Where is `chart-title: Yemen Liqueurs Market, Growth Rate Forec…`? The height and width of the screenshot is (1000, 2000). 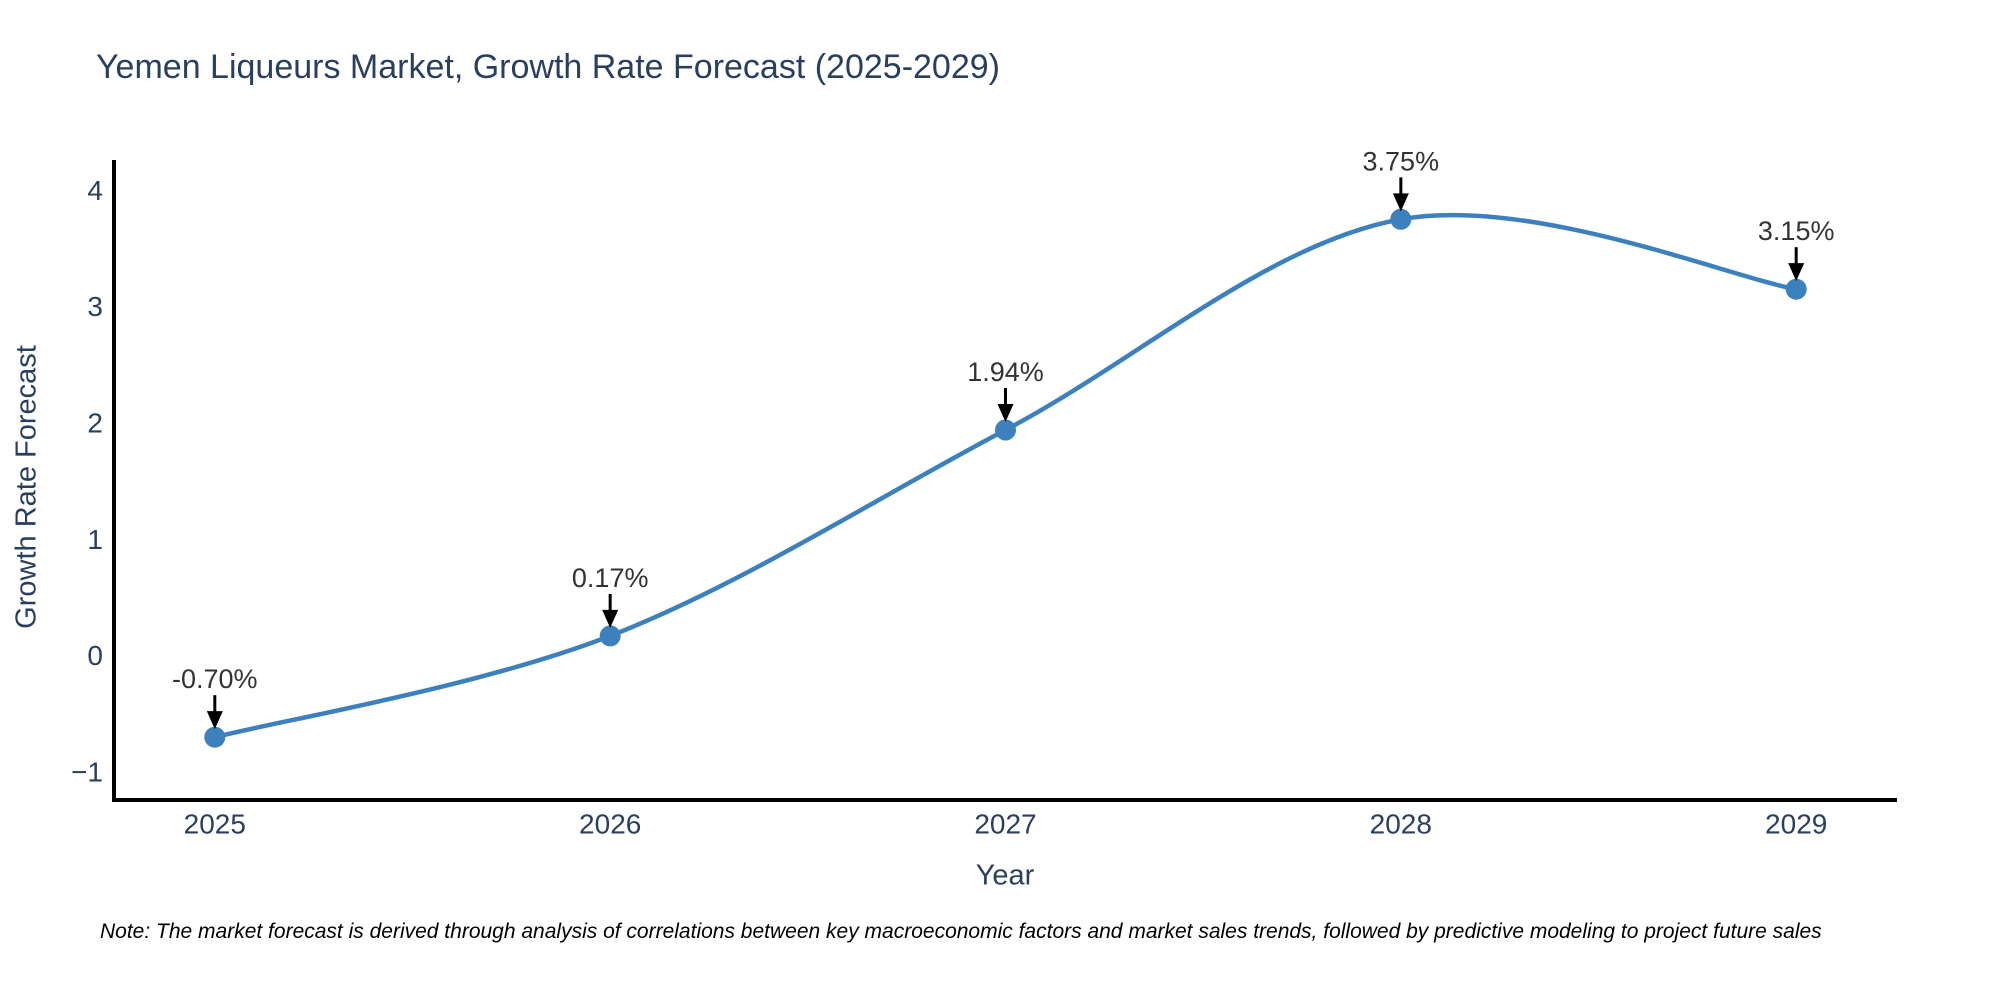 chart-title: Yemen Liqueurs Market, Growth Rate Forec… is located at coordinates (548, 67).